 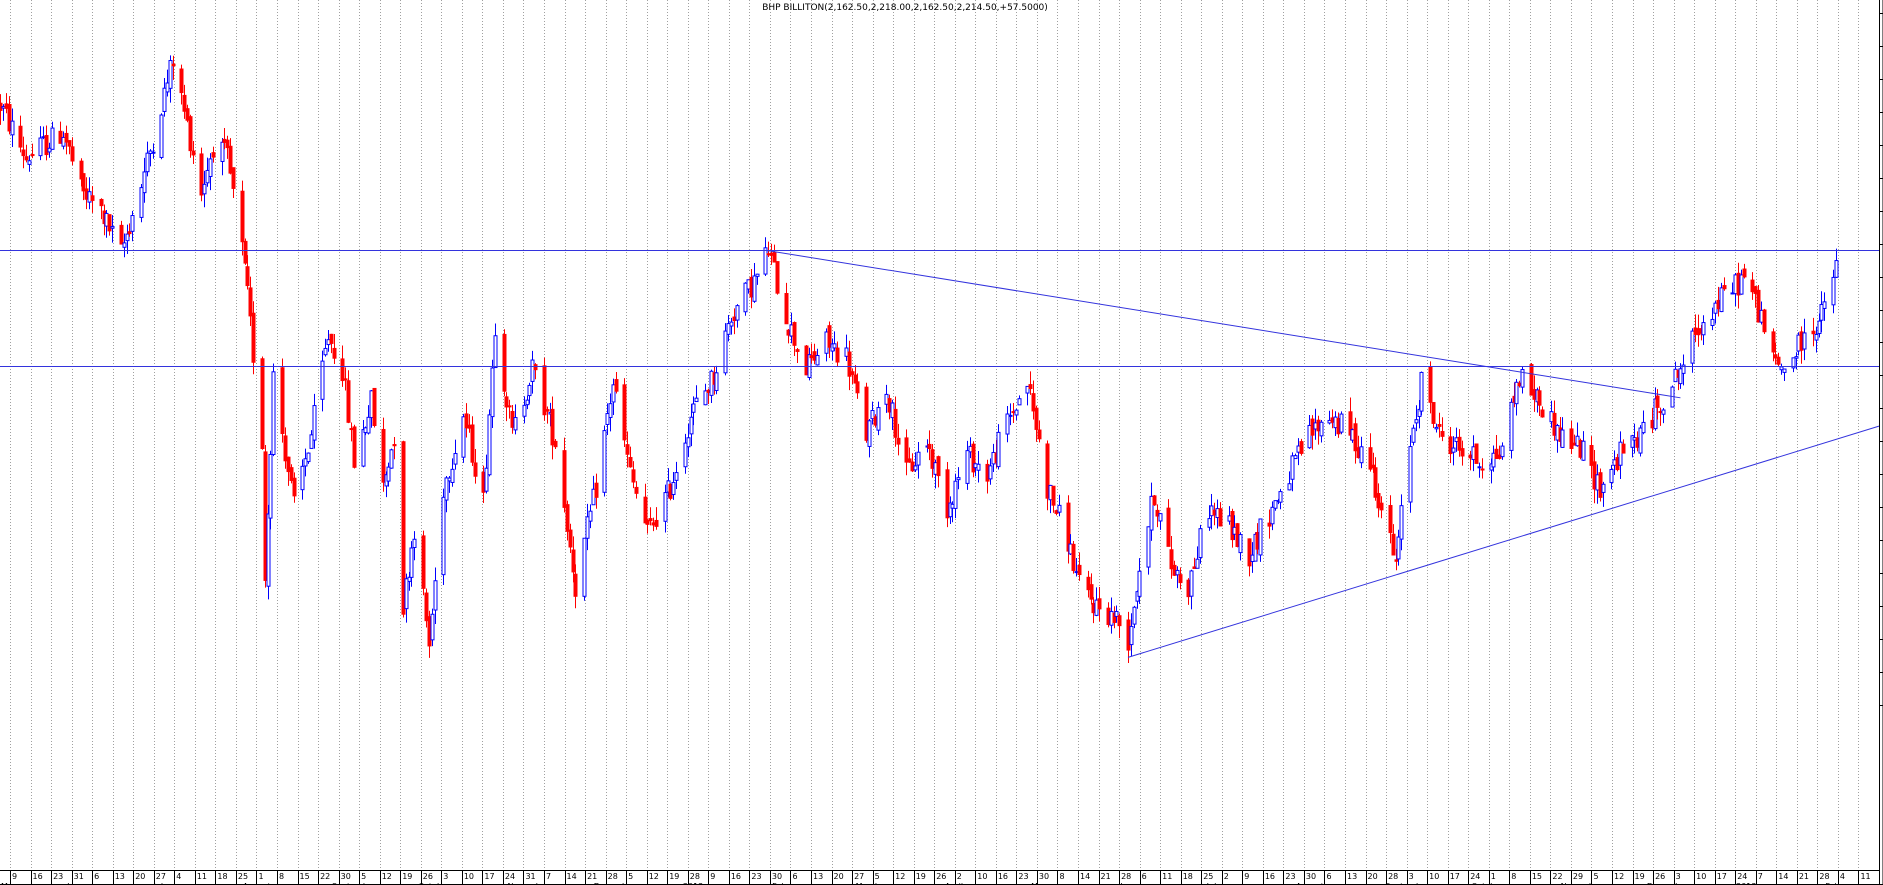 I want to click on x-day-label: 8, so click(x=1061, y=876).